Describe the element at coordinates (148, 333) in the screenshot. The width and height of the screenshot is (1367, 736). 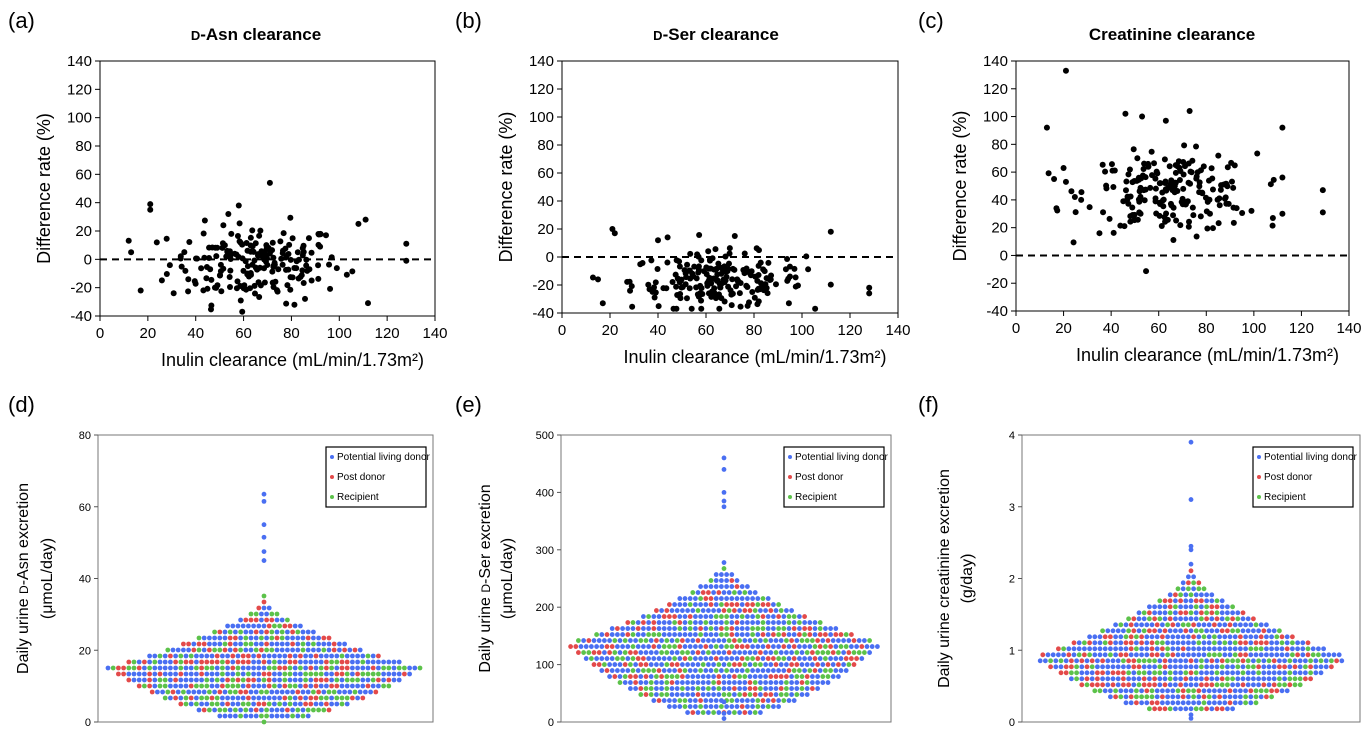
I see `x-tick-label: 20` at that location.